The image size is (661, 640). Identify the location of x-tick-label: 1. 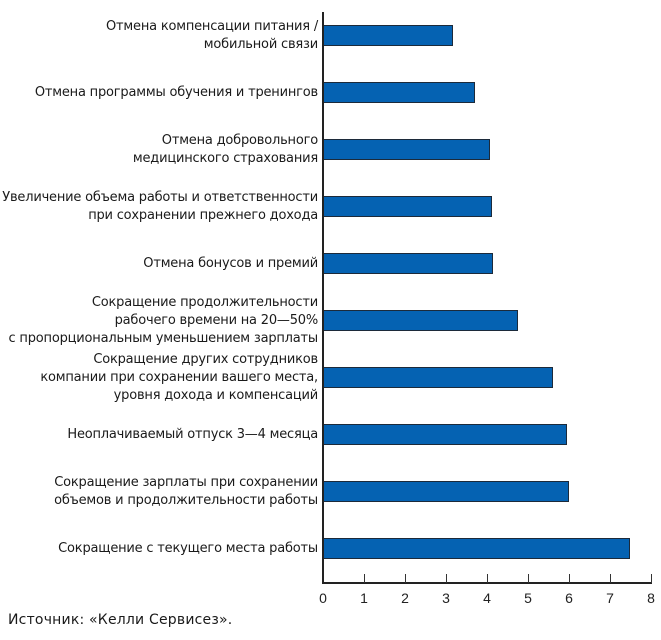
(364, 598).